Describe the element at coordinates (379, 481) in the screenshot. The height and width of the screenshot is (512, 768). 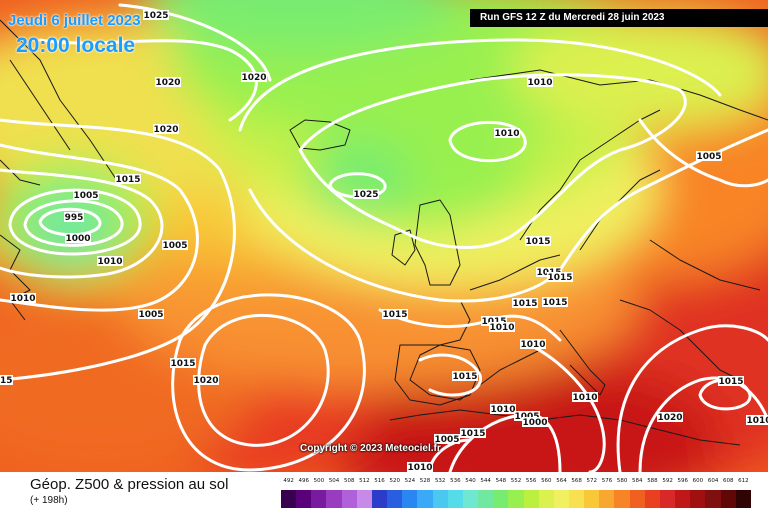
I see `color-scale-label: 516` at that location.